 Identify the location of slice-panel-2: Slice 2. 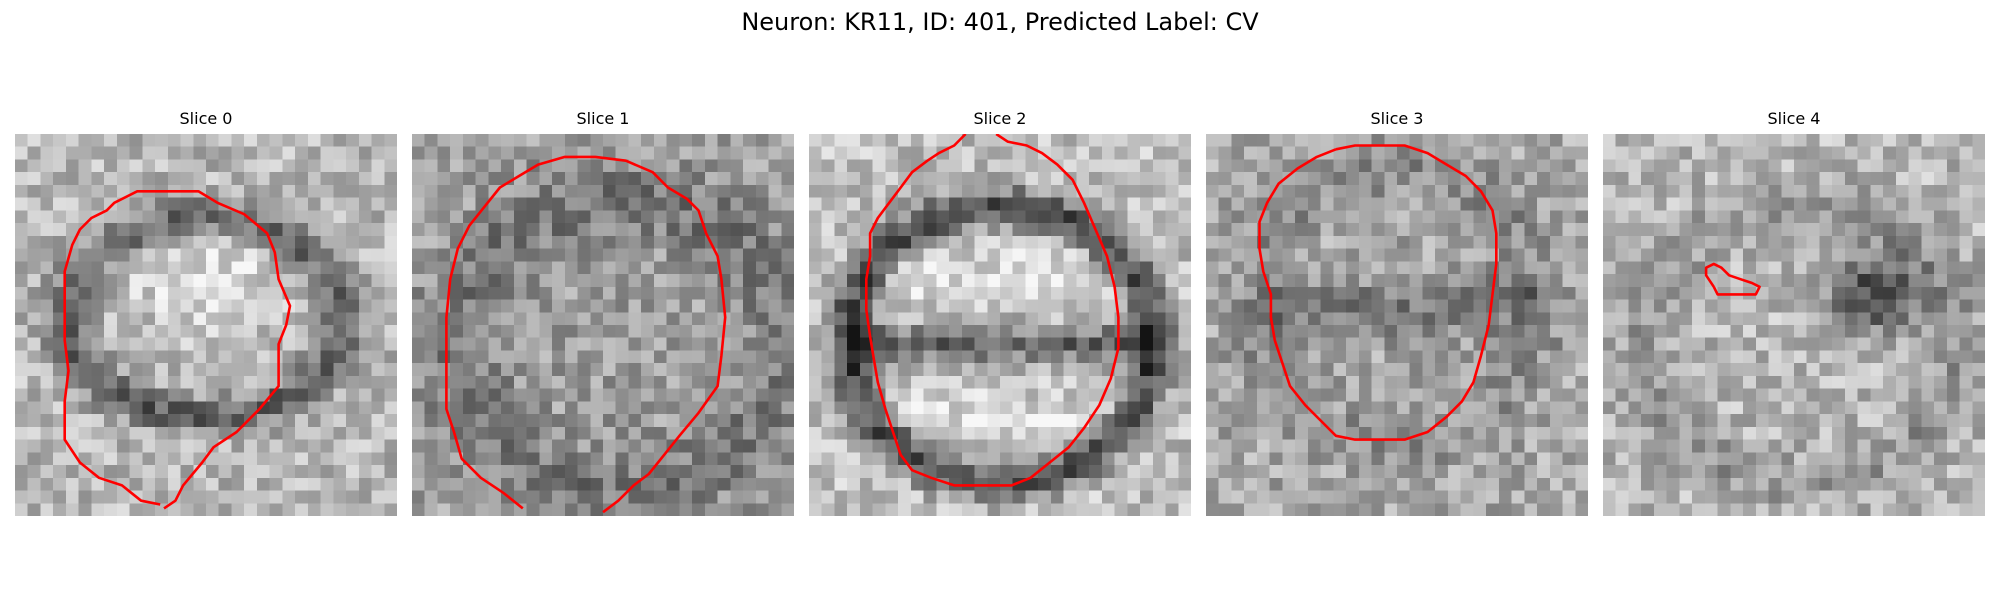
(1000, 312).